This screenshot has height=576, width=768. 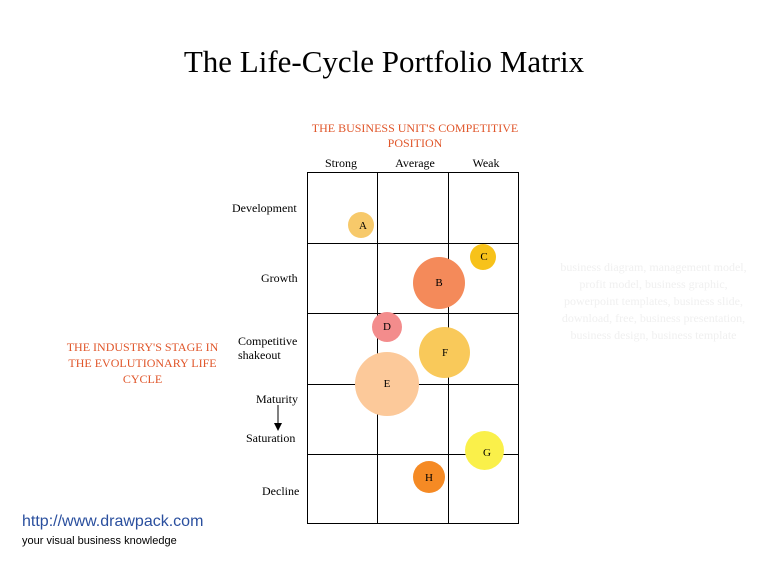 I want to click on bubble-label-a: A, so click(x=363, y=226).